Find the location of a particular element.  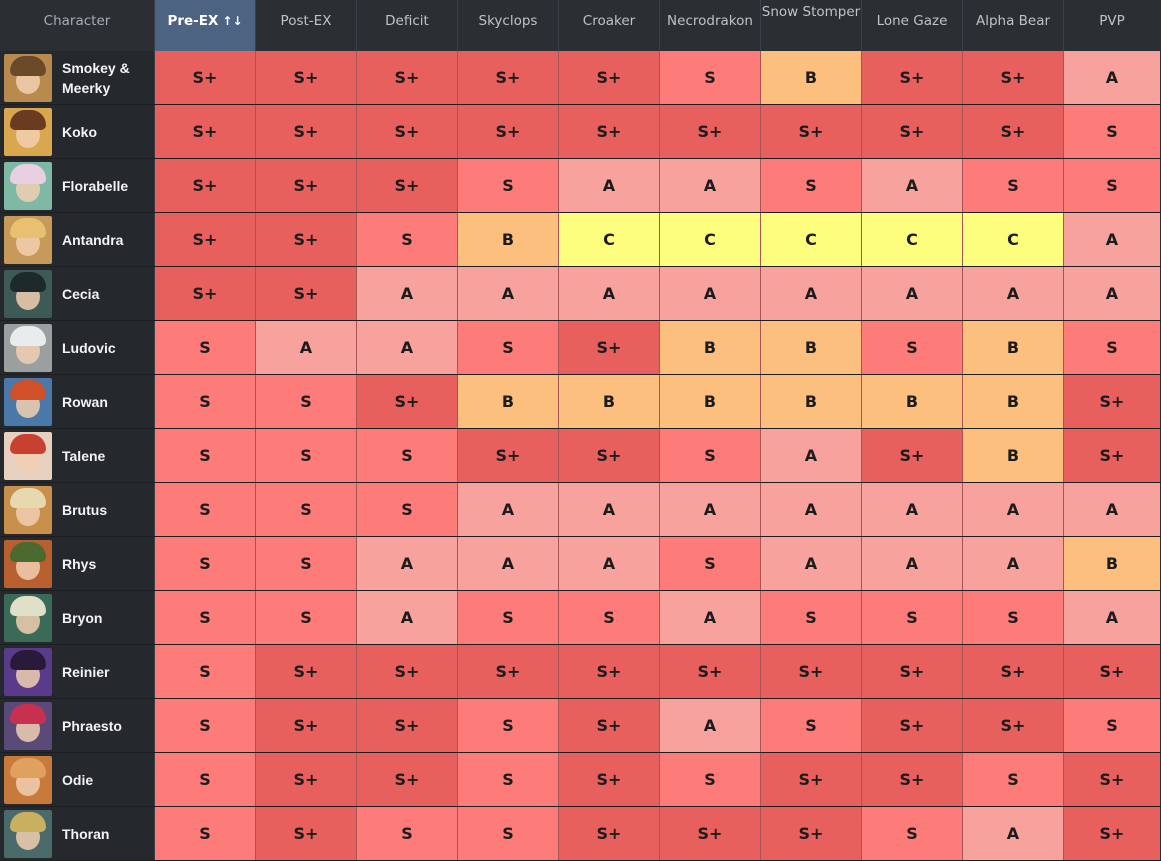

tier-cell-snow-stomper: A is located at coordinates (811, 455).